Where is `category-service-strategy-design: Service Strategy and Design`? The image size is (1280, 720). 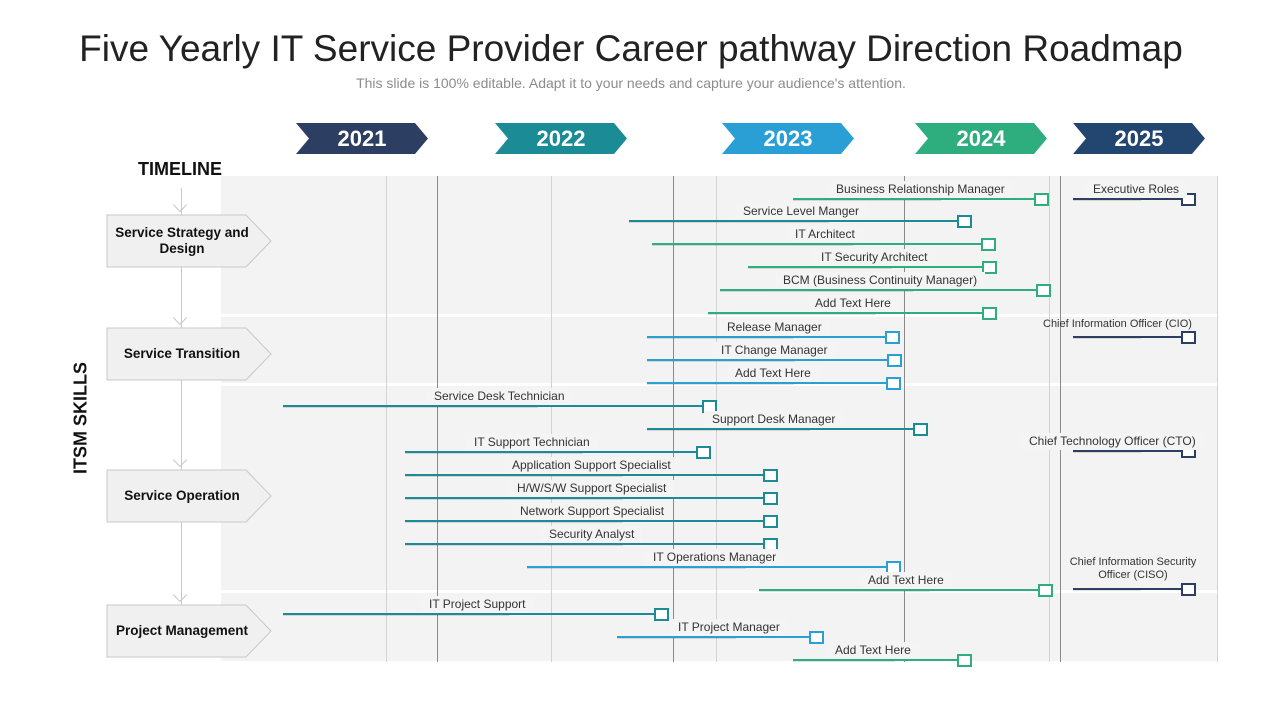
category-service-strategy-design: Service Strategy and Design is located at coordinates (189, 241).